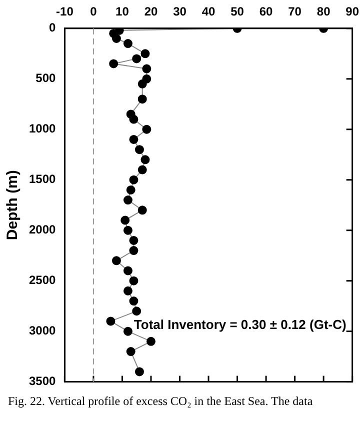 Image resolution: width=362 pixels, height=428 pixels. What do you see at coordinates (180, 11) in the screenshot?
I see `x-tick-label: 30` at bounding box center [180, 11].